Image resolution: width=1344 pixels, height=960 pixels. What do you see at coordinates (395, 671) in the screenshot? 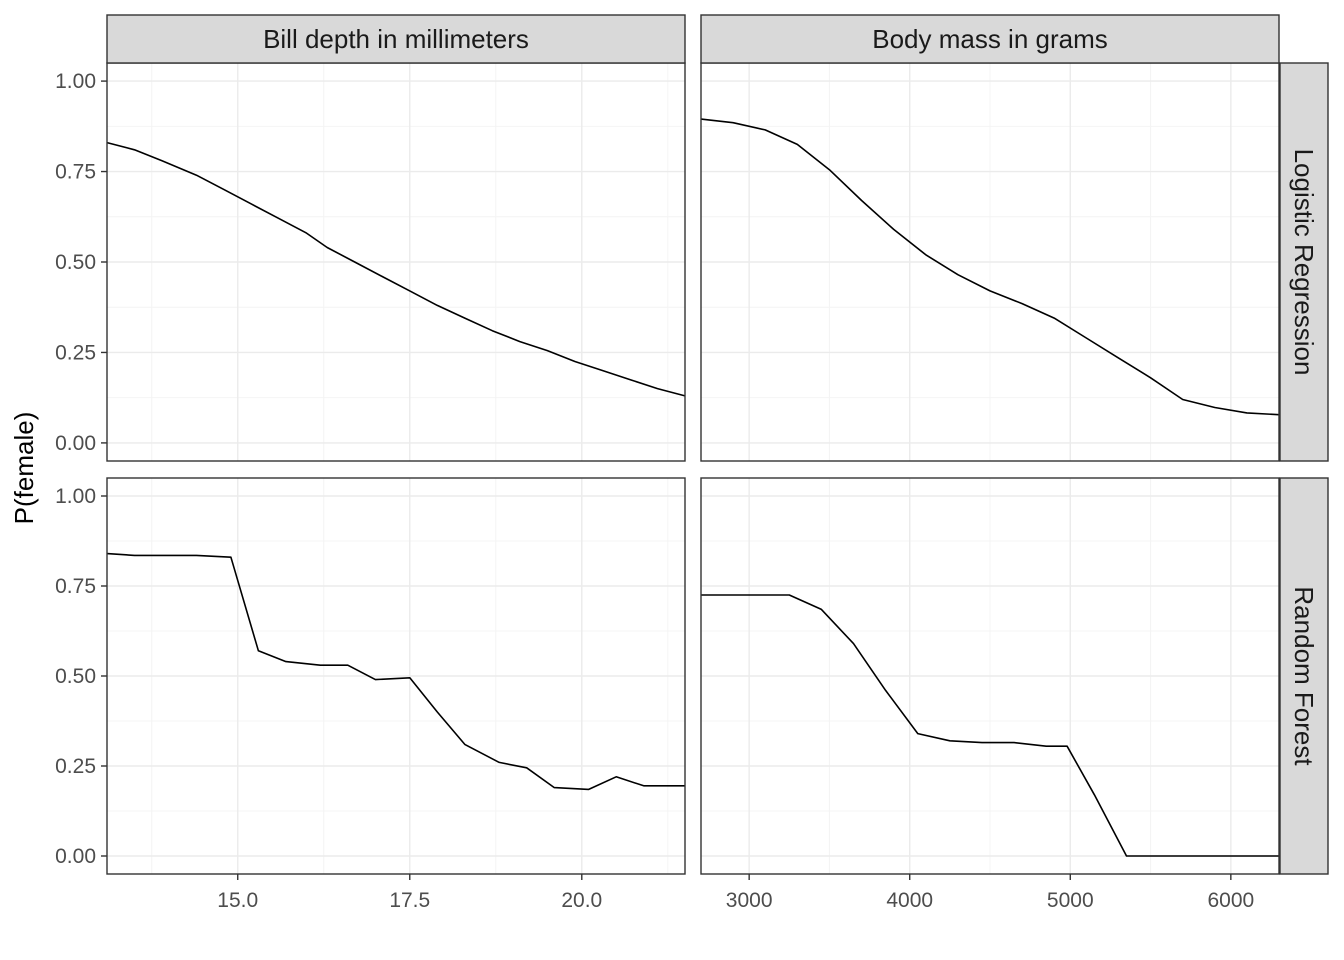
I see `panel-r2-c1-series-line` at bounding box center [395, 671].